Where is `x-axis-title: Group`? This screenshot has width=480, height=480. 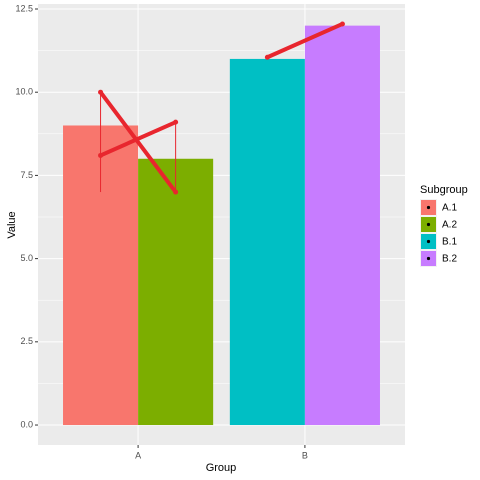
x-axis-title: Group is located at coordinates (221, 468).